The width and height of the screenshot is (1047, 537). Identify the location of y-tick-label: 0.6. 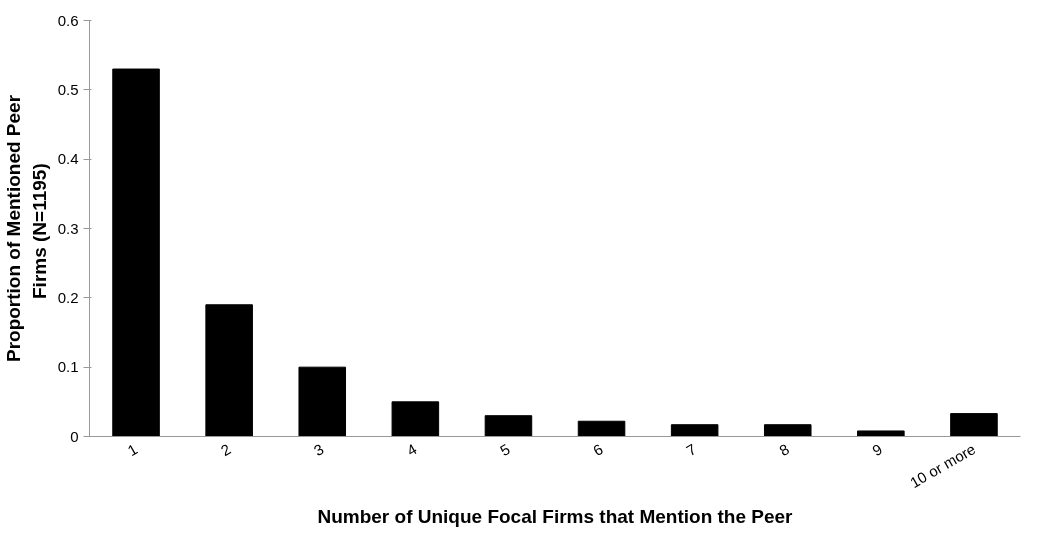
(68, 20).